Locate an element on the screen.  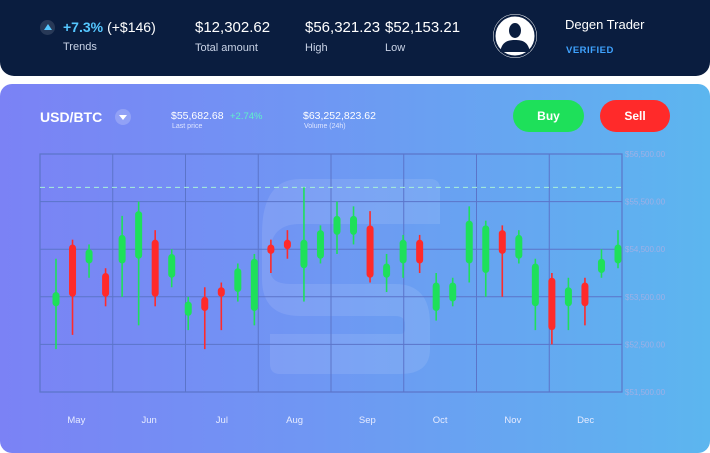
buy-button: Buy is located at coordinates (548, 116).